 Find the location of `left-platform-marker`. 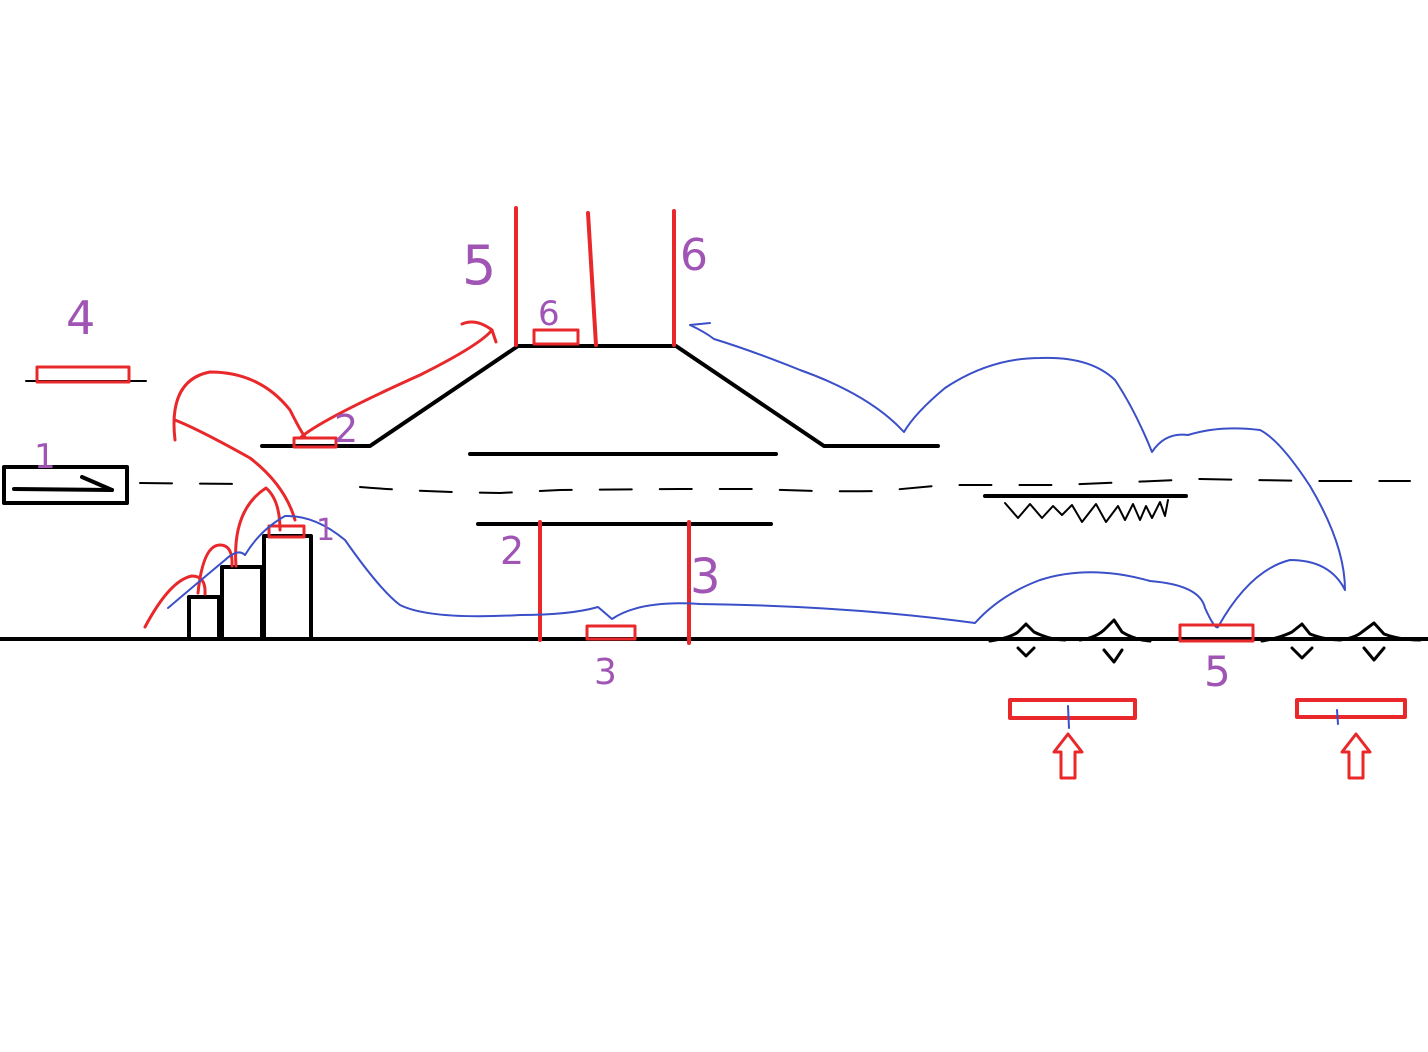

left-platform-marker is located at coordinates (83, 374).